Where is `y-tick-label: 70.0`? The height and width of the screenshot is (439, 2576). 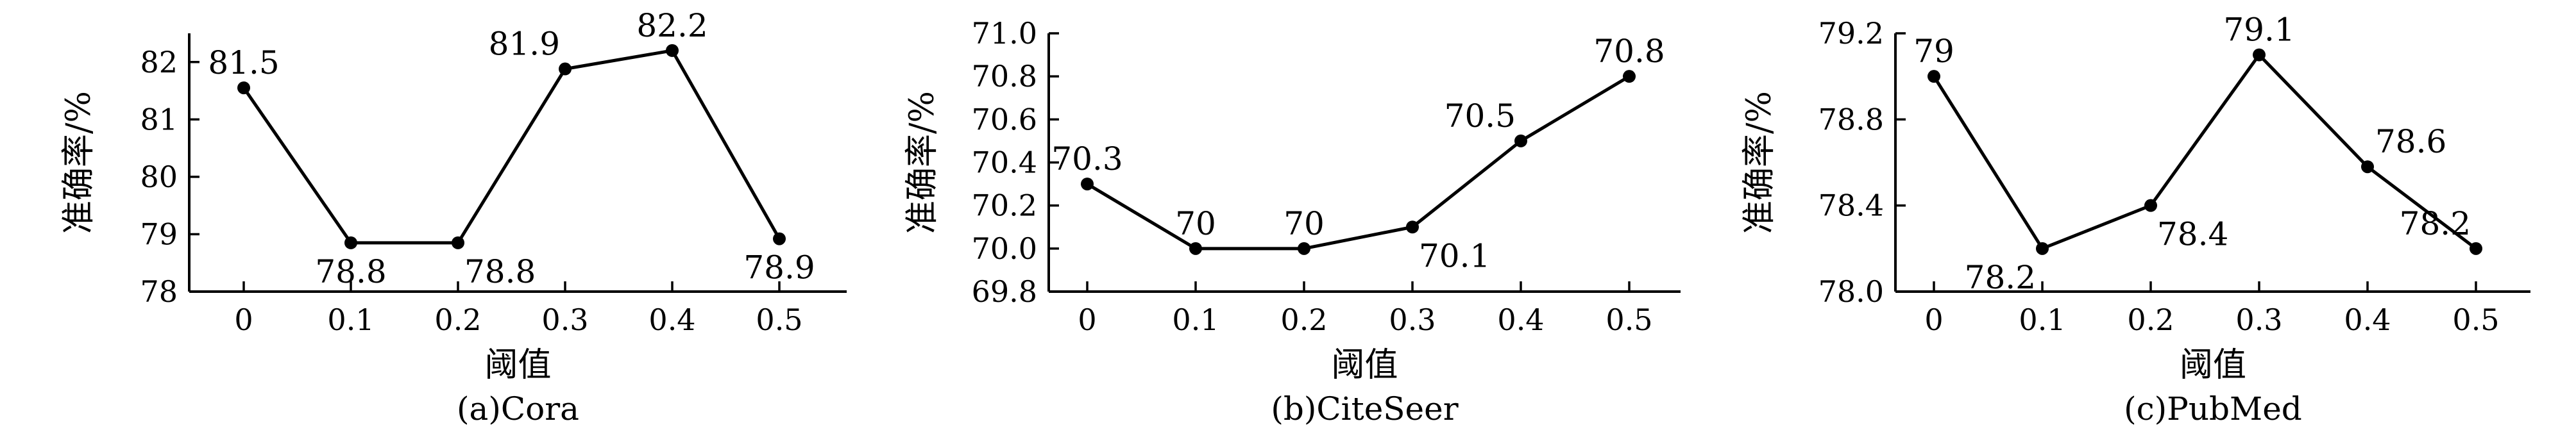
y-tick-label: 70.0 is located at coordinates (1004, 248).